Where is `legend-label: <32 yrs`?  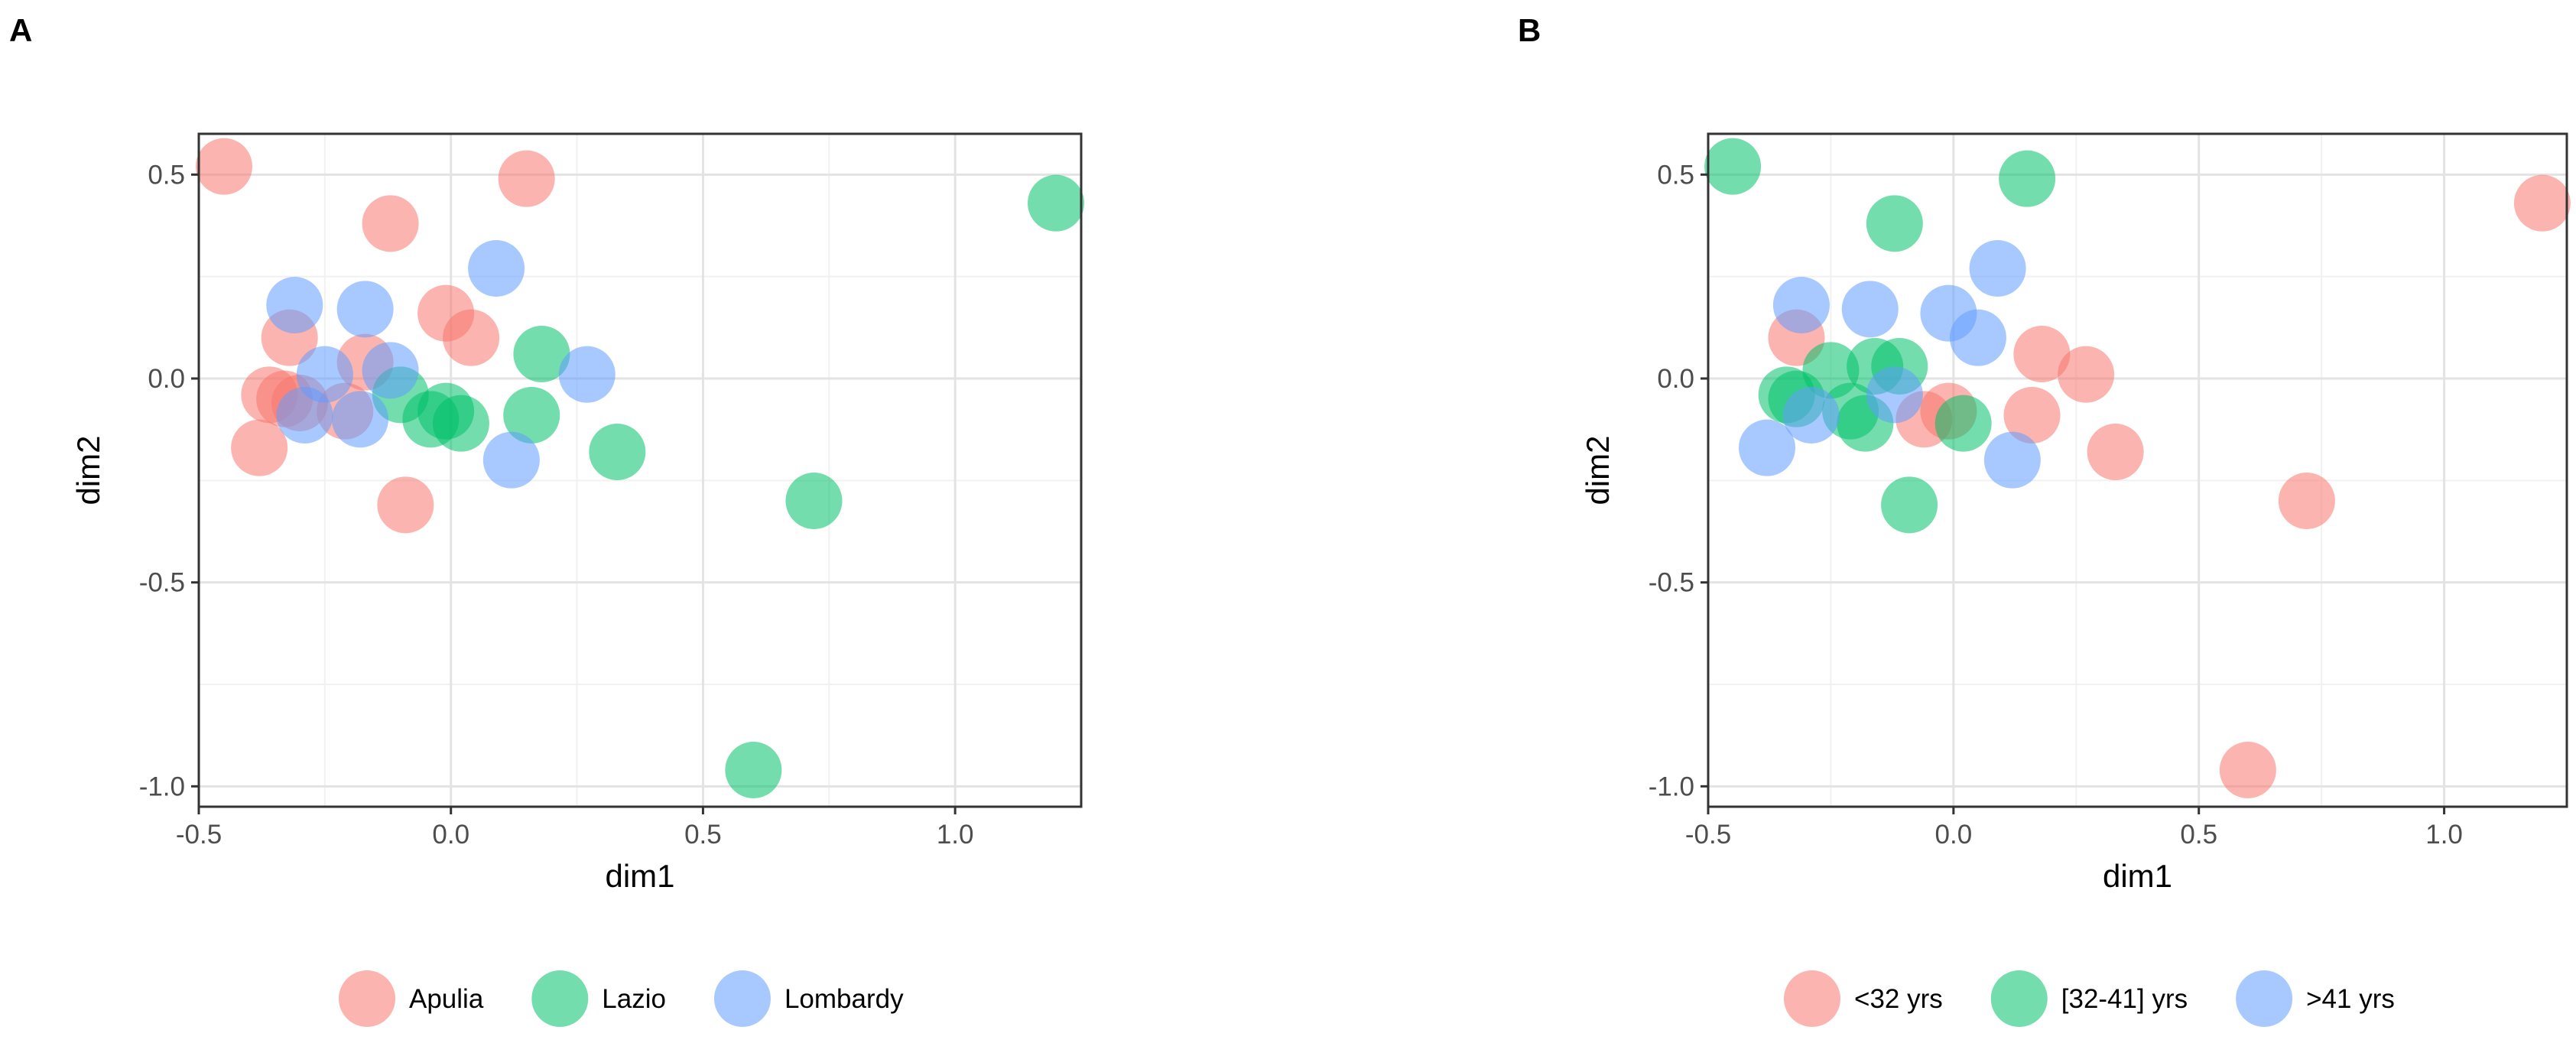 legend-label: <32 yrs is located at coordinates (1899, 999).